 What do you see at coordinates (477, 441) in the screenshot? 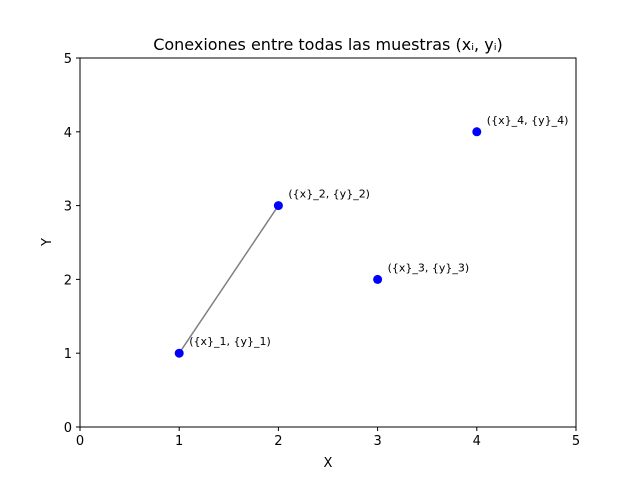
I see `x-tick-label: 4` at bounding box center [477, 441].